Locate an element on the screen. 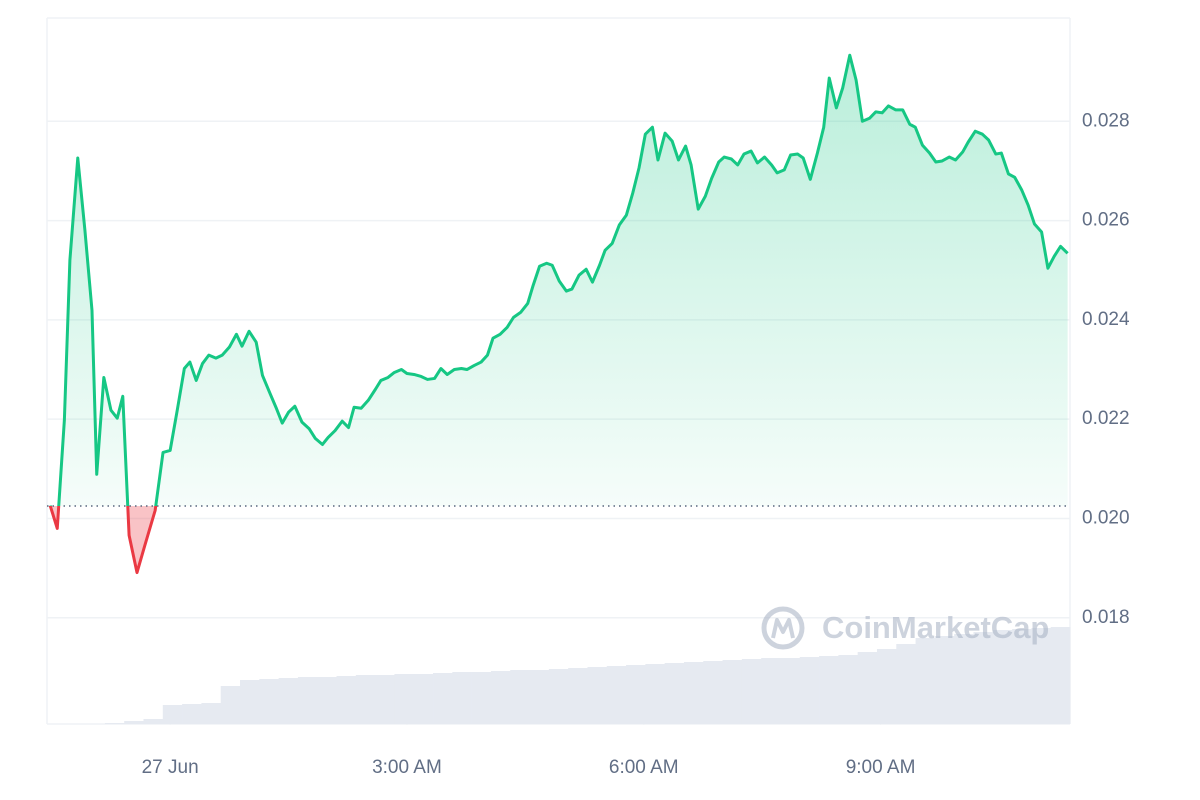 The image size is (1200, 800). y-tick-label: 0.026 is located at coordinates (1106, 220).